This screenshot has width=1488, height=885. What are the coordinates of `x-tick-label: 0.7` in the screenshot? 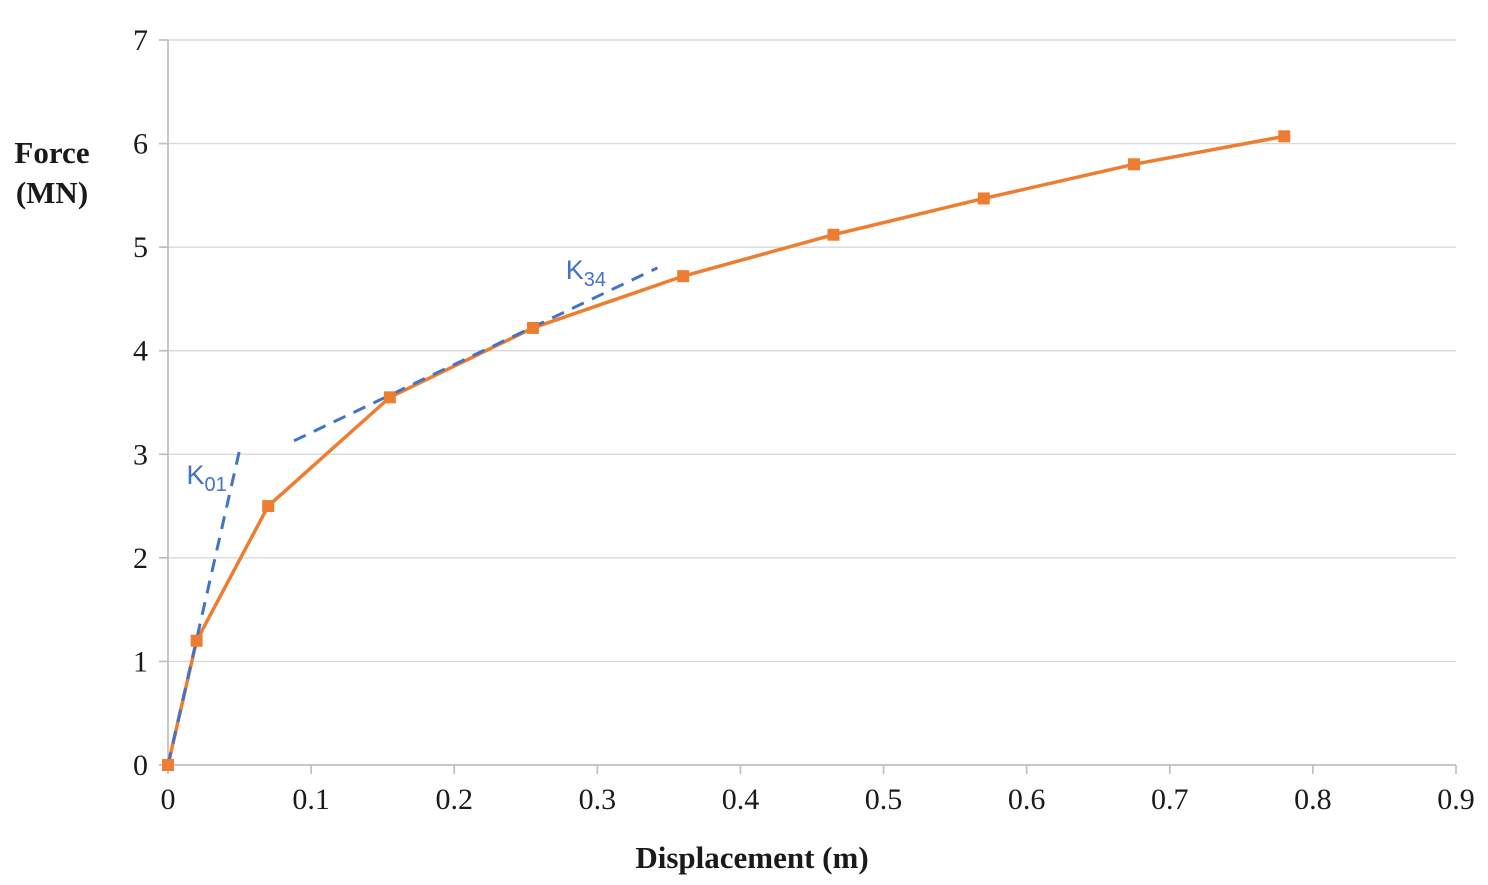 It's located at (1170, 799).